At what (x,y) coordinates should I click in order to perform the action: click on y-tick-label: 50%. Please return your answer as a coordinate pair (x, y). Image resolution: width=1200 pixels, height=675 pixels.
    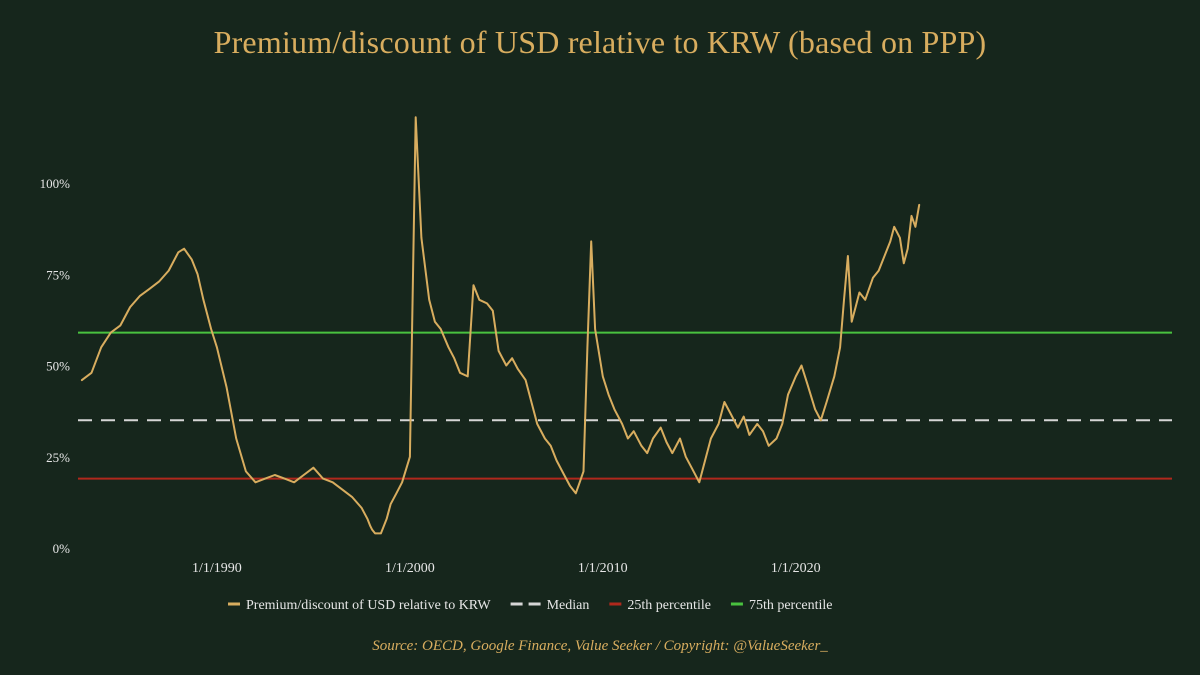
    Looking at the image, I should click on (58, 366).